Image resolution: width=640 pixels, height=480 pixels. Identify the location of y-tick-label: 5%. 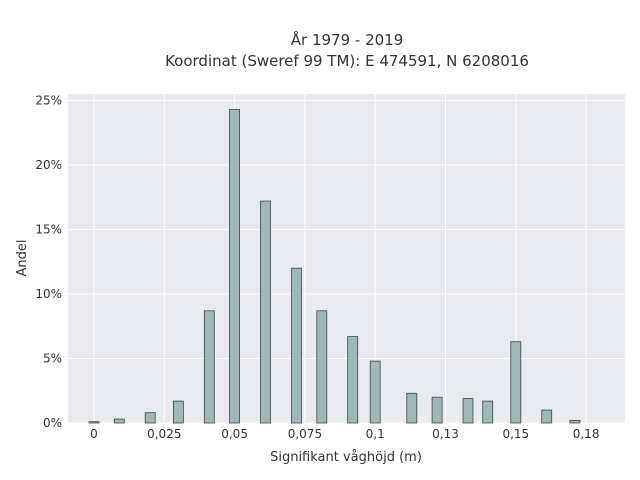
(52, 358).